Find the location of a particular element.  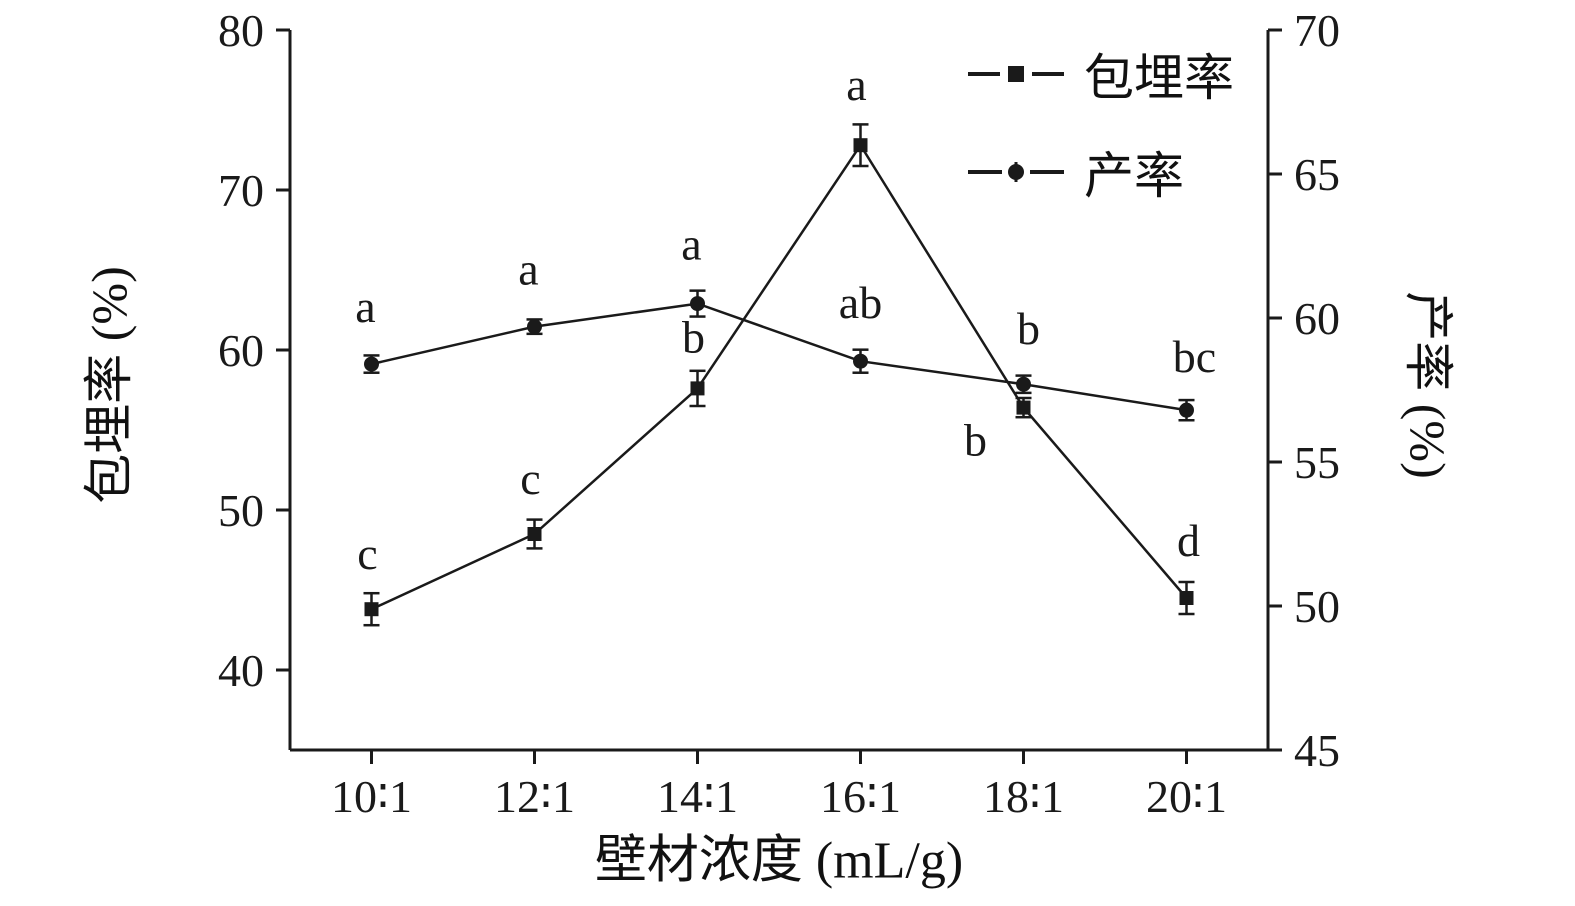

point-label: d is located at coordinates (1188, 540).